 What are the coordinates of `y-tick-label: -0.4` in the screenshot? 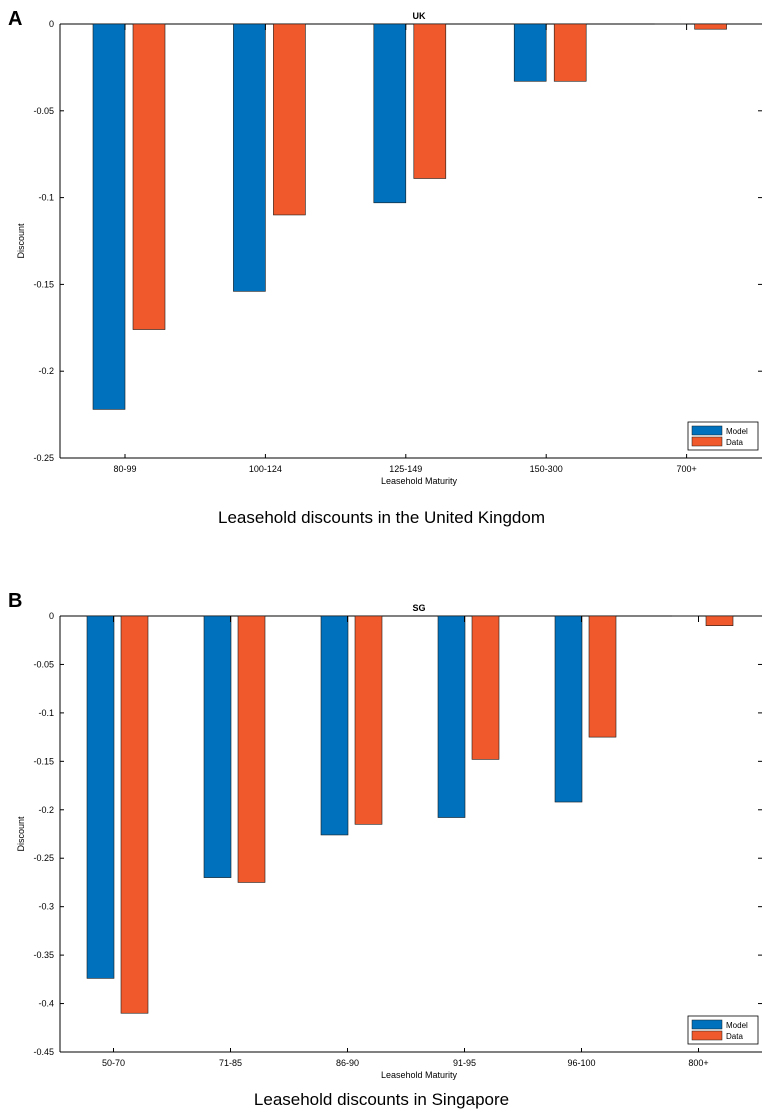 It's located at (46, 1004).